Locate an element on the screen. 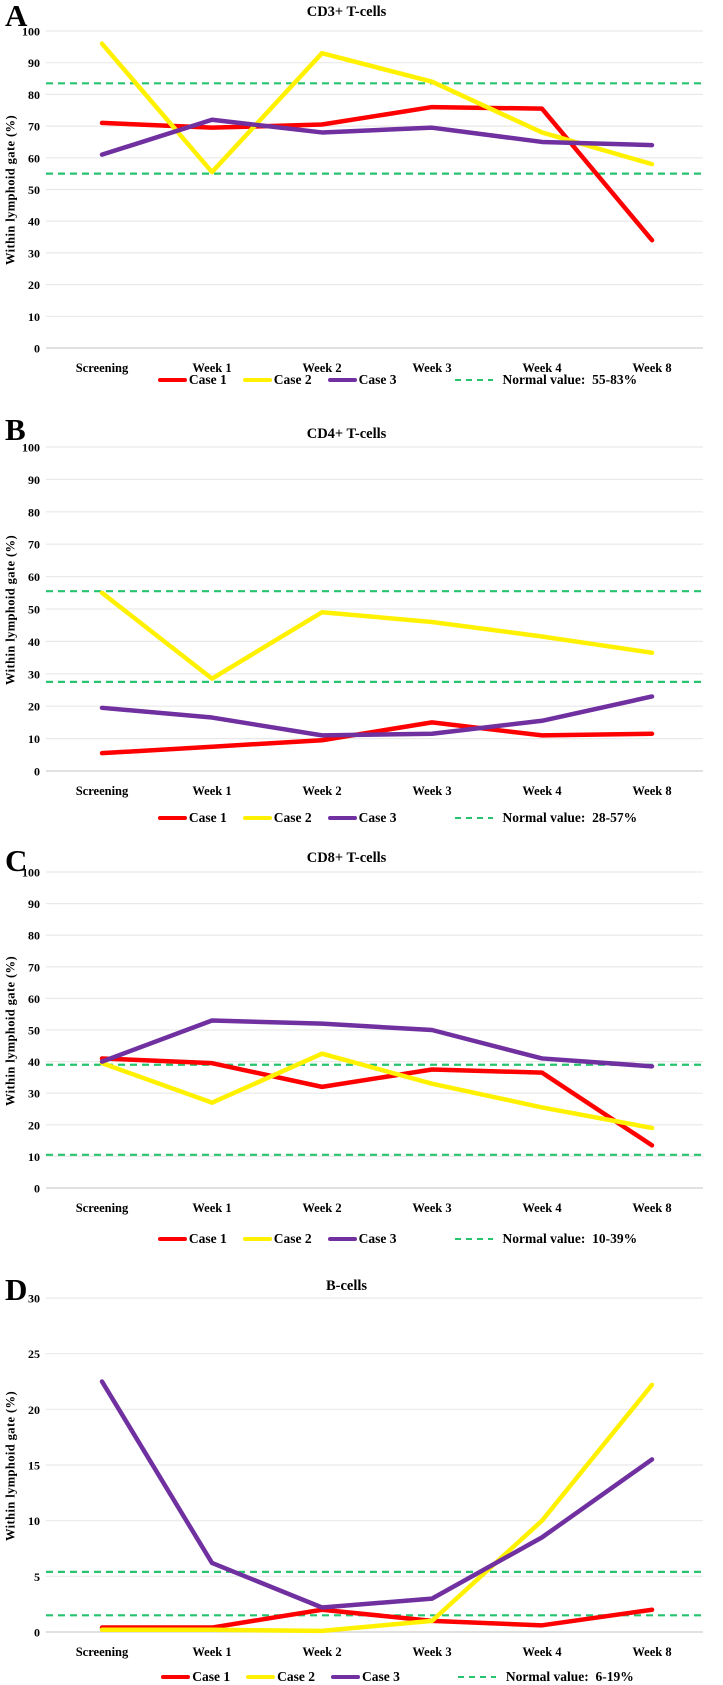 This screenshot has width=723, height=1685. chart-title: B-cells is located at coordinates (346, 1286).